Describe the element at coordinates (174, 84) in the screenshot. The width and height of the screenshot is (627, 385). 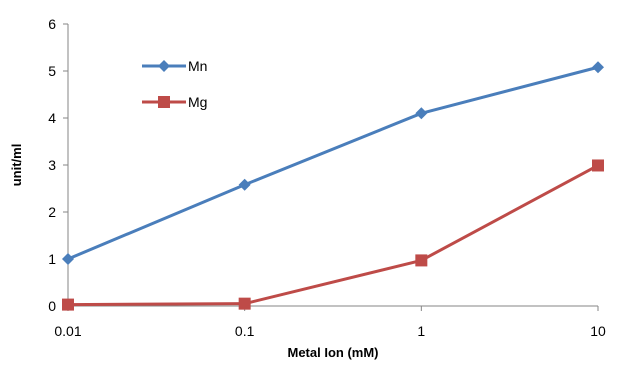
I see `legend: Mn Mg` at that location.